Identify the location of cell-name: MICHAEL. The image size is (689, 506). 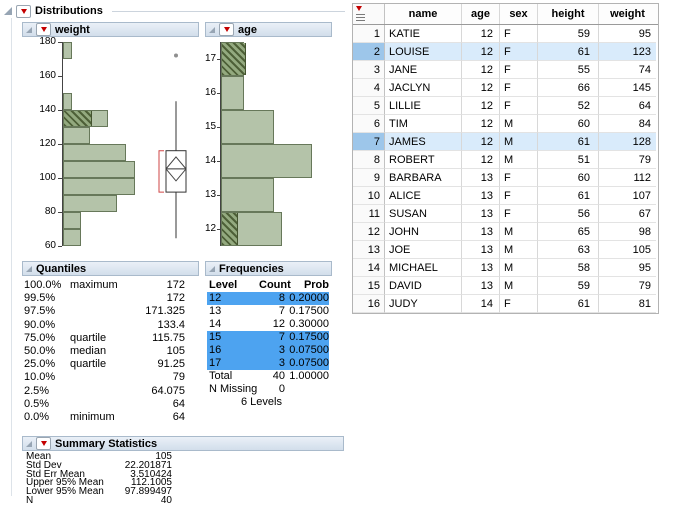
(423, 268).